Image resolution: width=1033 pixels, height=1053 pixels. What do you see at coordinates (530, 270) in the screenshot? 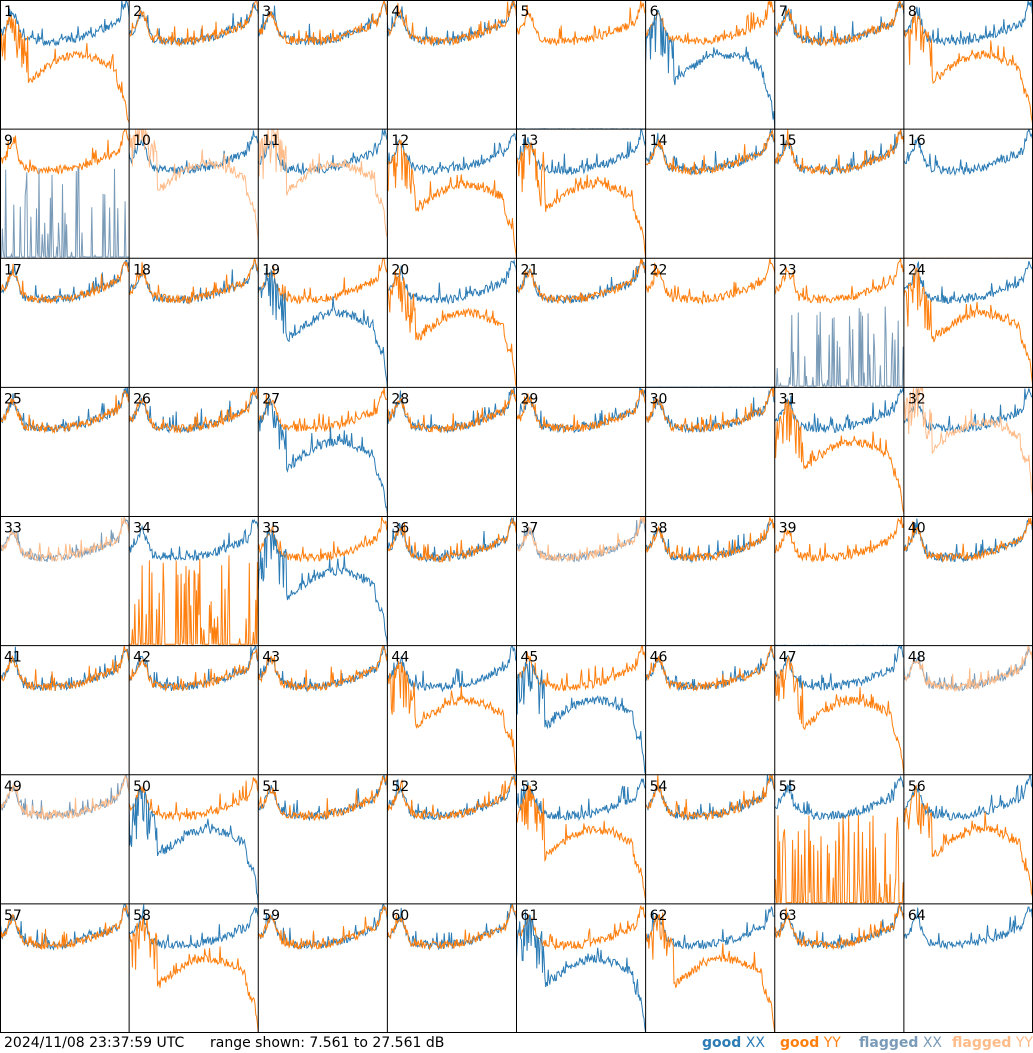
I see `panel-21-label: 21` at bounding box center [530, 270].